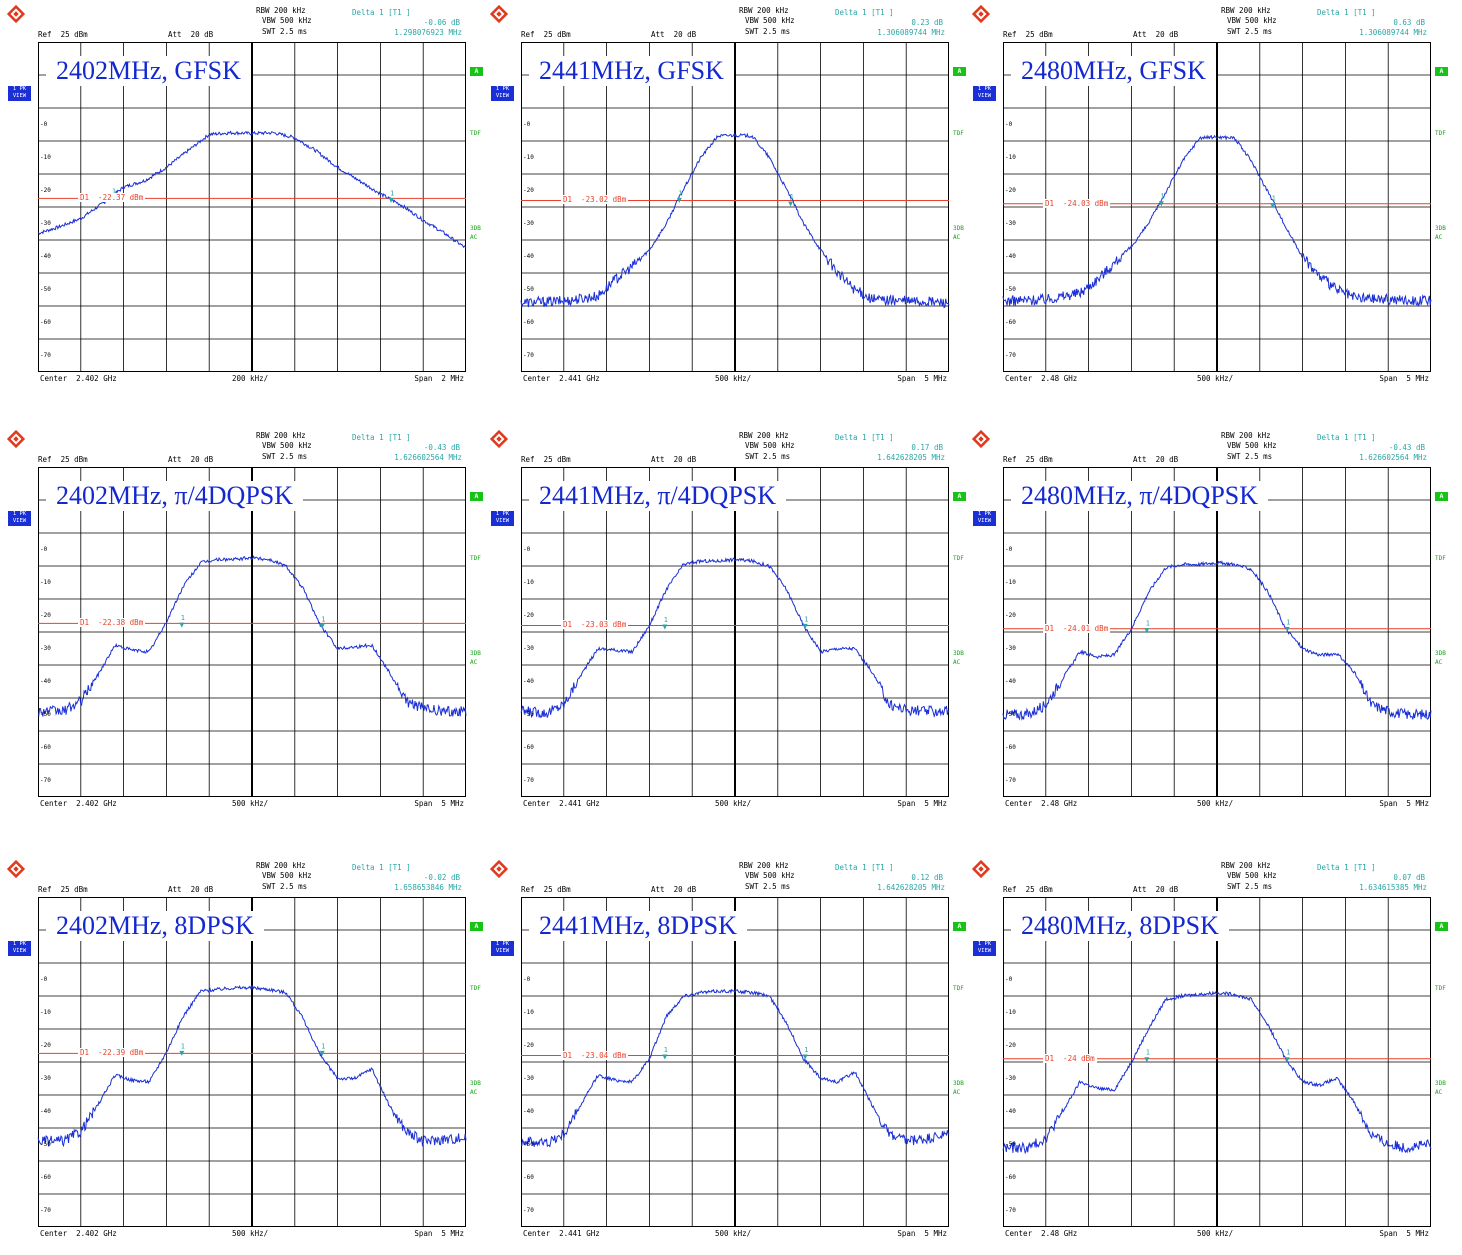 The height and width of the screenshot is (1255, 1462). I want to click on display-line-label: D1 -22.38 dBm, so click(112, 623).